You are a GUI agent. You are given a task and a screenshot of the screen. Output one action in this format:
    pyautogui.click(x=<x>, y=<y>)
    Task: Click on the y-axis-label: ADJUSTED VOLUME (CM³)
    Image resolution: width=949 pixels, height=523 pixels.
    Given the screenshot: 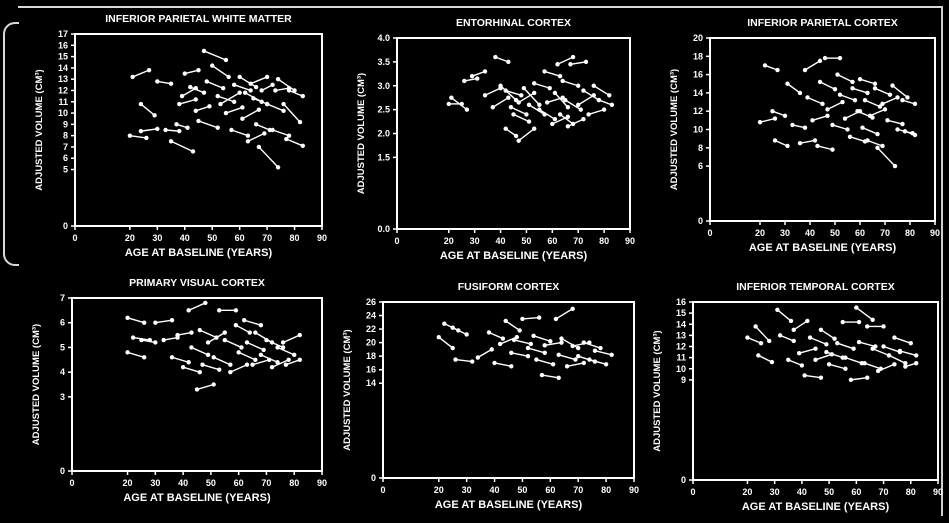 What is the action you would take?
    pyautogui.click(x=674, y=129)
    